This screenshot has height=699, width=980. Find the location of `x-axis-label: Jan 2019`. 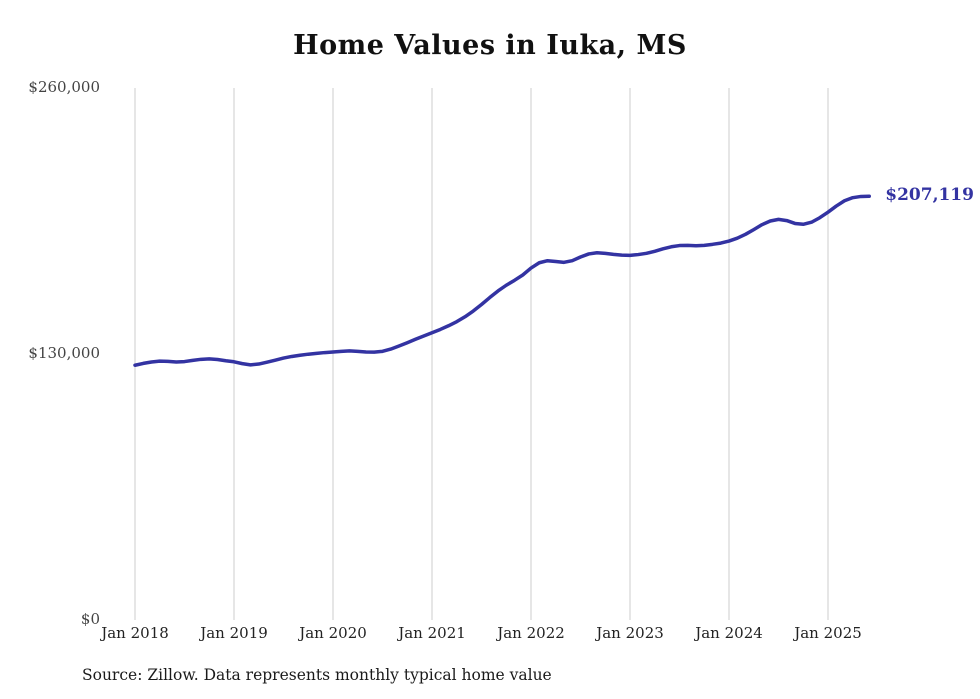

x-axis-label: Jan 2019 is located at coordinates (234, 633).